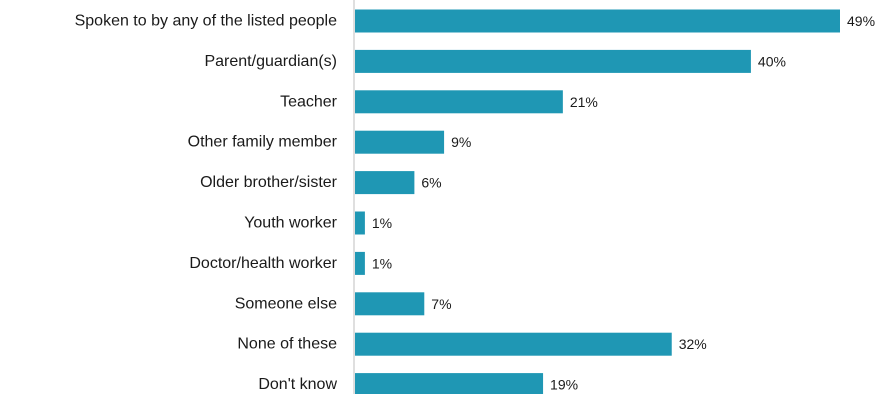  What do you see at coordinates (206, 21) in the screenshot?
I see `category-label: Spoken to by any of the listed people` at bounding box center [206, 21].